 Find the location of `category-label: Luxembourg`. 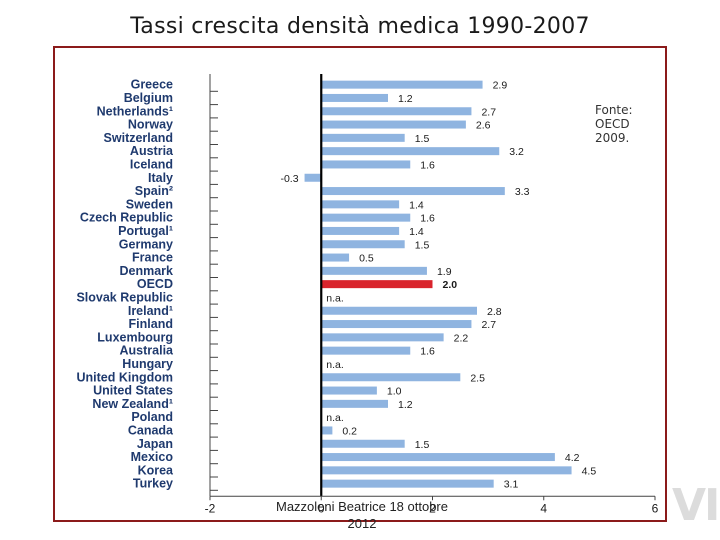

category-label: Luxembourg is located at coordinates (135, 337).